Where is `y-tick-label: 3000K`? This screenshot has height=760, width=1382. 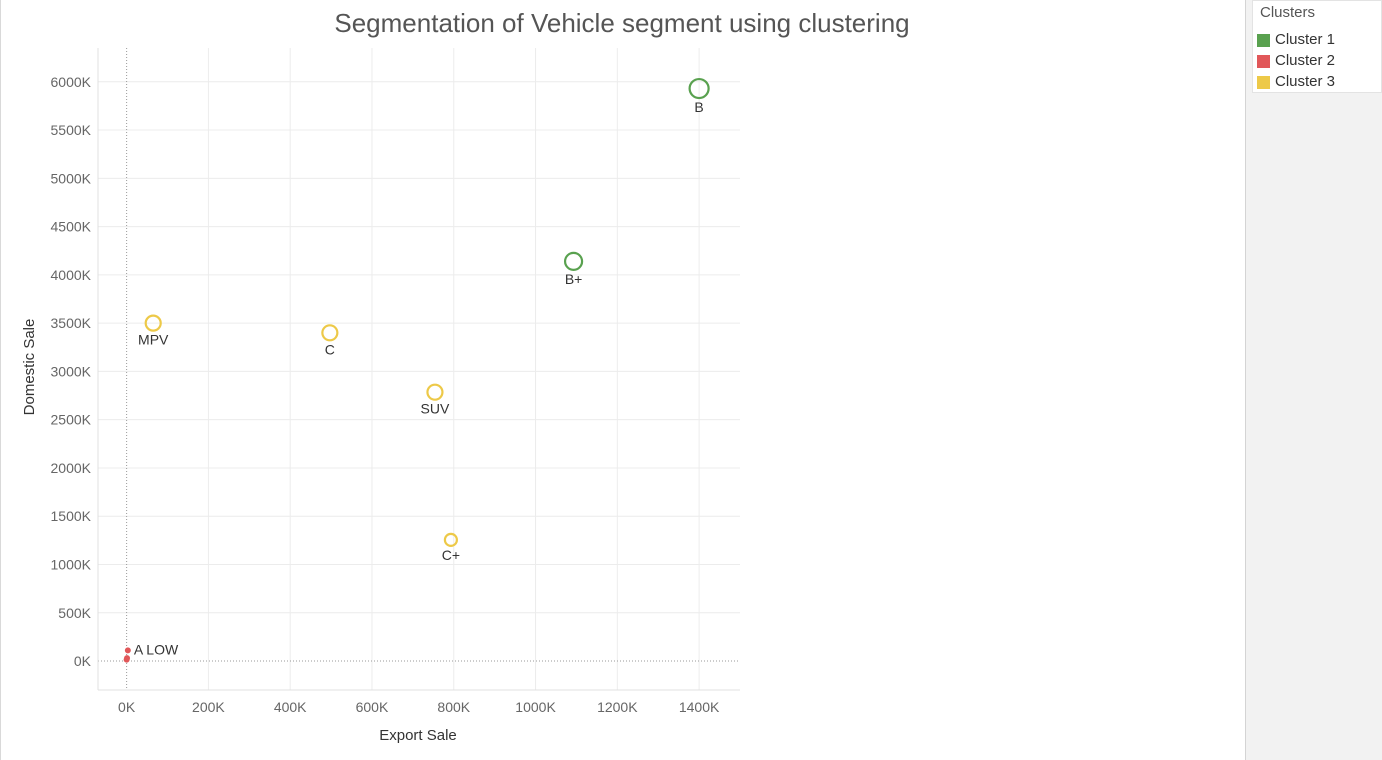 y-tick-label: 3000K is located at coordinates (71, 371).